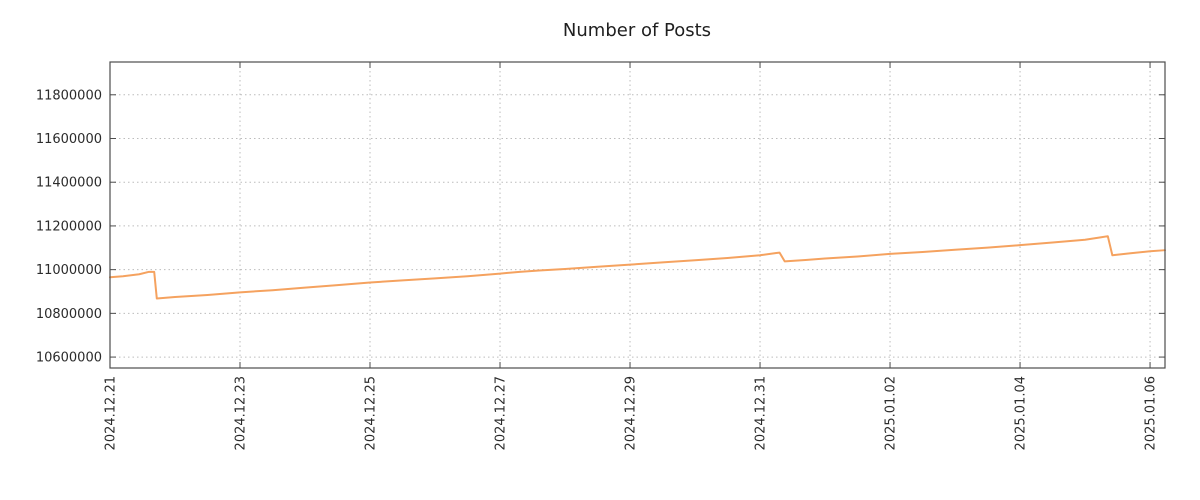  I want to click on x-tick-label: 2024.12.25, so click(371, 413).